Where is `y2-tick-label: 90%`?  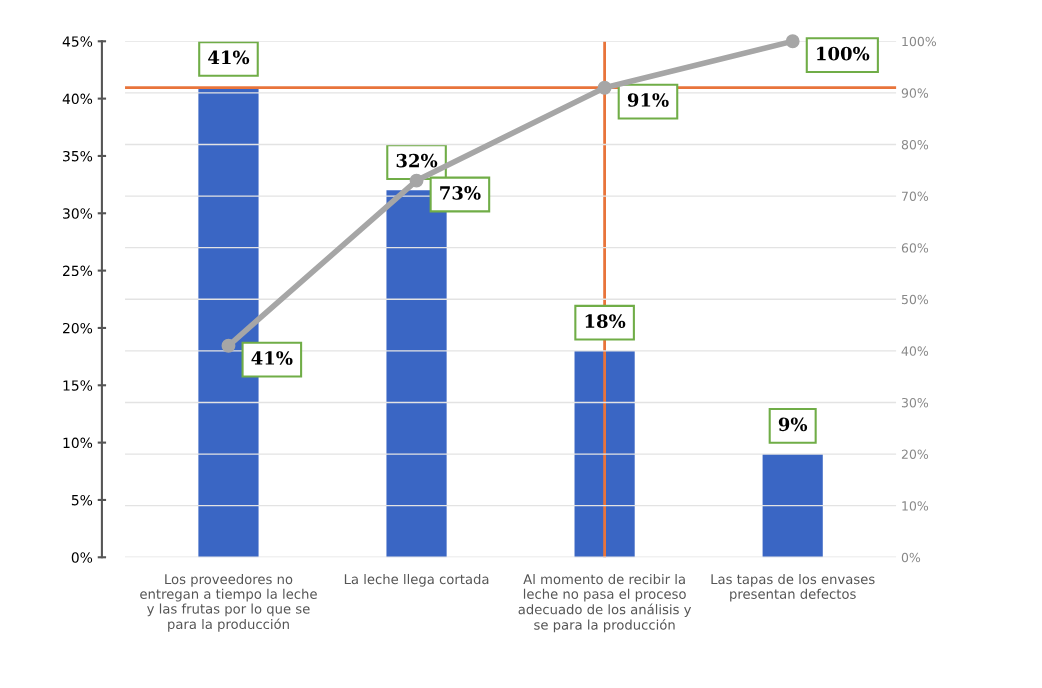 y2-tick-label: 90% is located at coordinates (915, 93).